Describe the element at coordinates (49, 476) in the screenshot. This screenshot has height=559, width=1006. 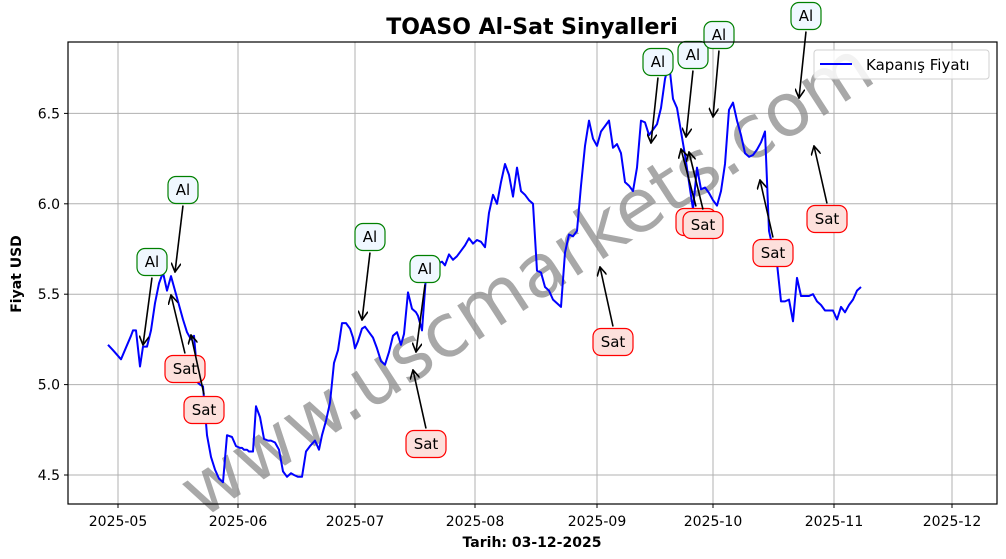
I see `y-tick-label: 4.5` at that location.